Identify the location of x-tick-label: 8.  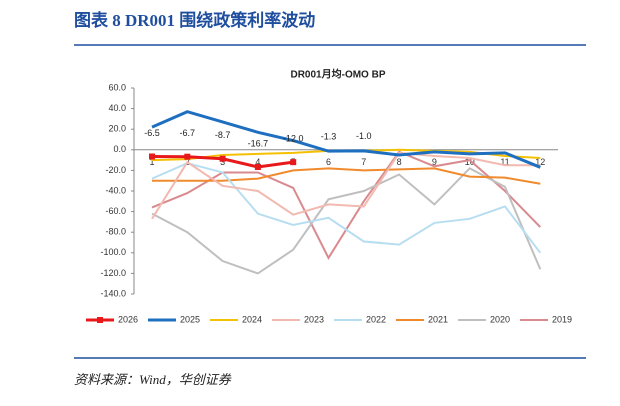
(399, 162).